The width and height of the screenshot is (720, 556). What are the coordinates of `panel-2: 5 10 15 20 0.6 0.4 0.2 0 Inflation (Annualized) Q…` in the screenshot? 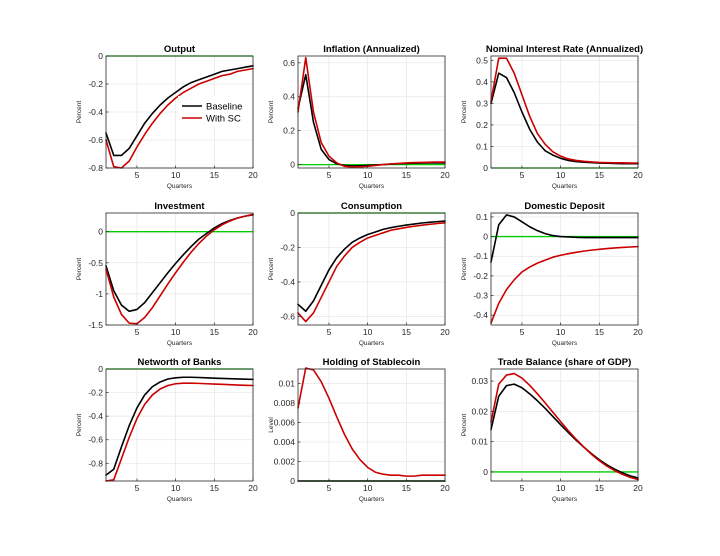 It's located at (359, 117).